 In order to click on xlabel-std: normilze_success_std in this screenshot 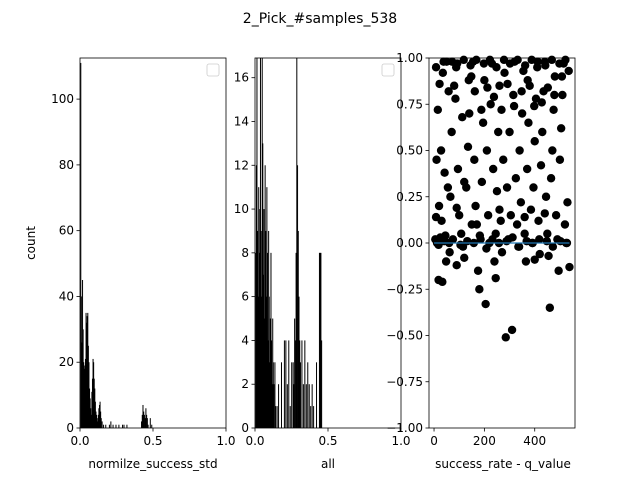, I will do `click(152, 464)`.